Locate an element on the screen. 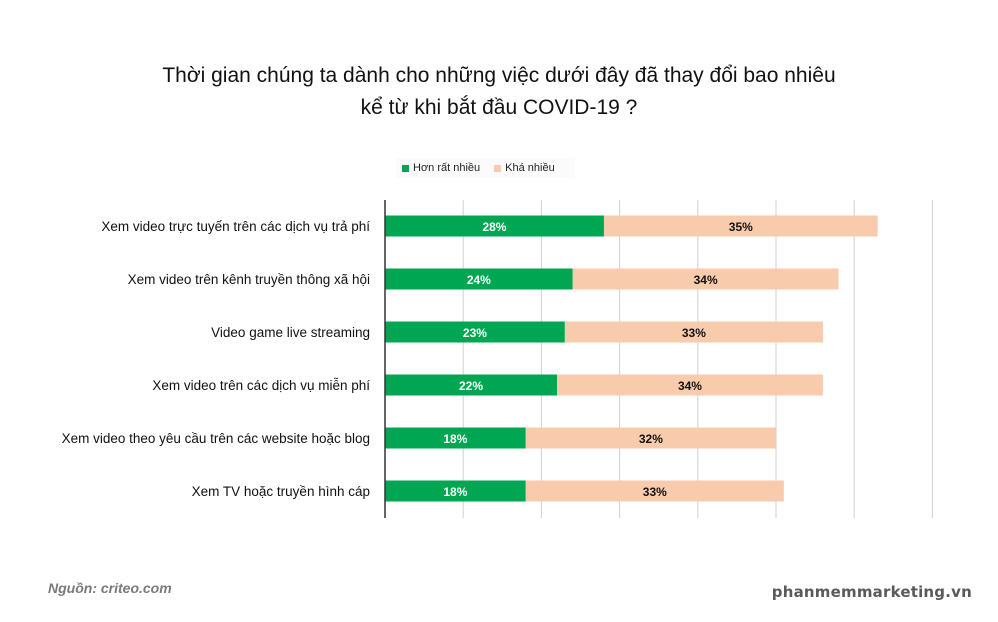 The image size is (998, 622). data-label: 23% is located at coordinates (475, 333).